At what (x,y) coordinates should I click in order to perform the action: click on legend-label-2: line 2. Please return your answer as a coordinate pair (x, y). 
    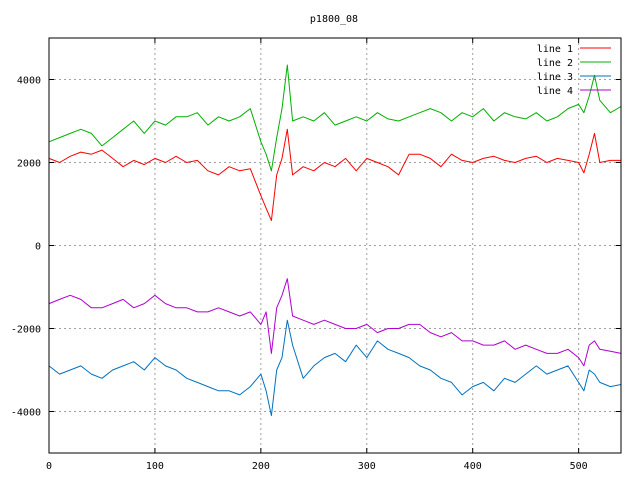
    Looking at the image, I should click on (555, 63).